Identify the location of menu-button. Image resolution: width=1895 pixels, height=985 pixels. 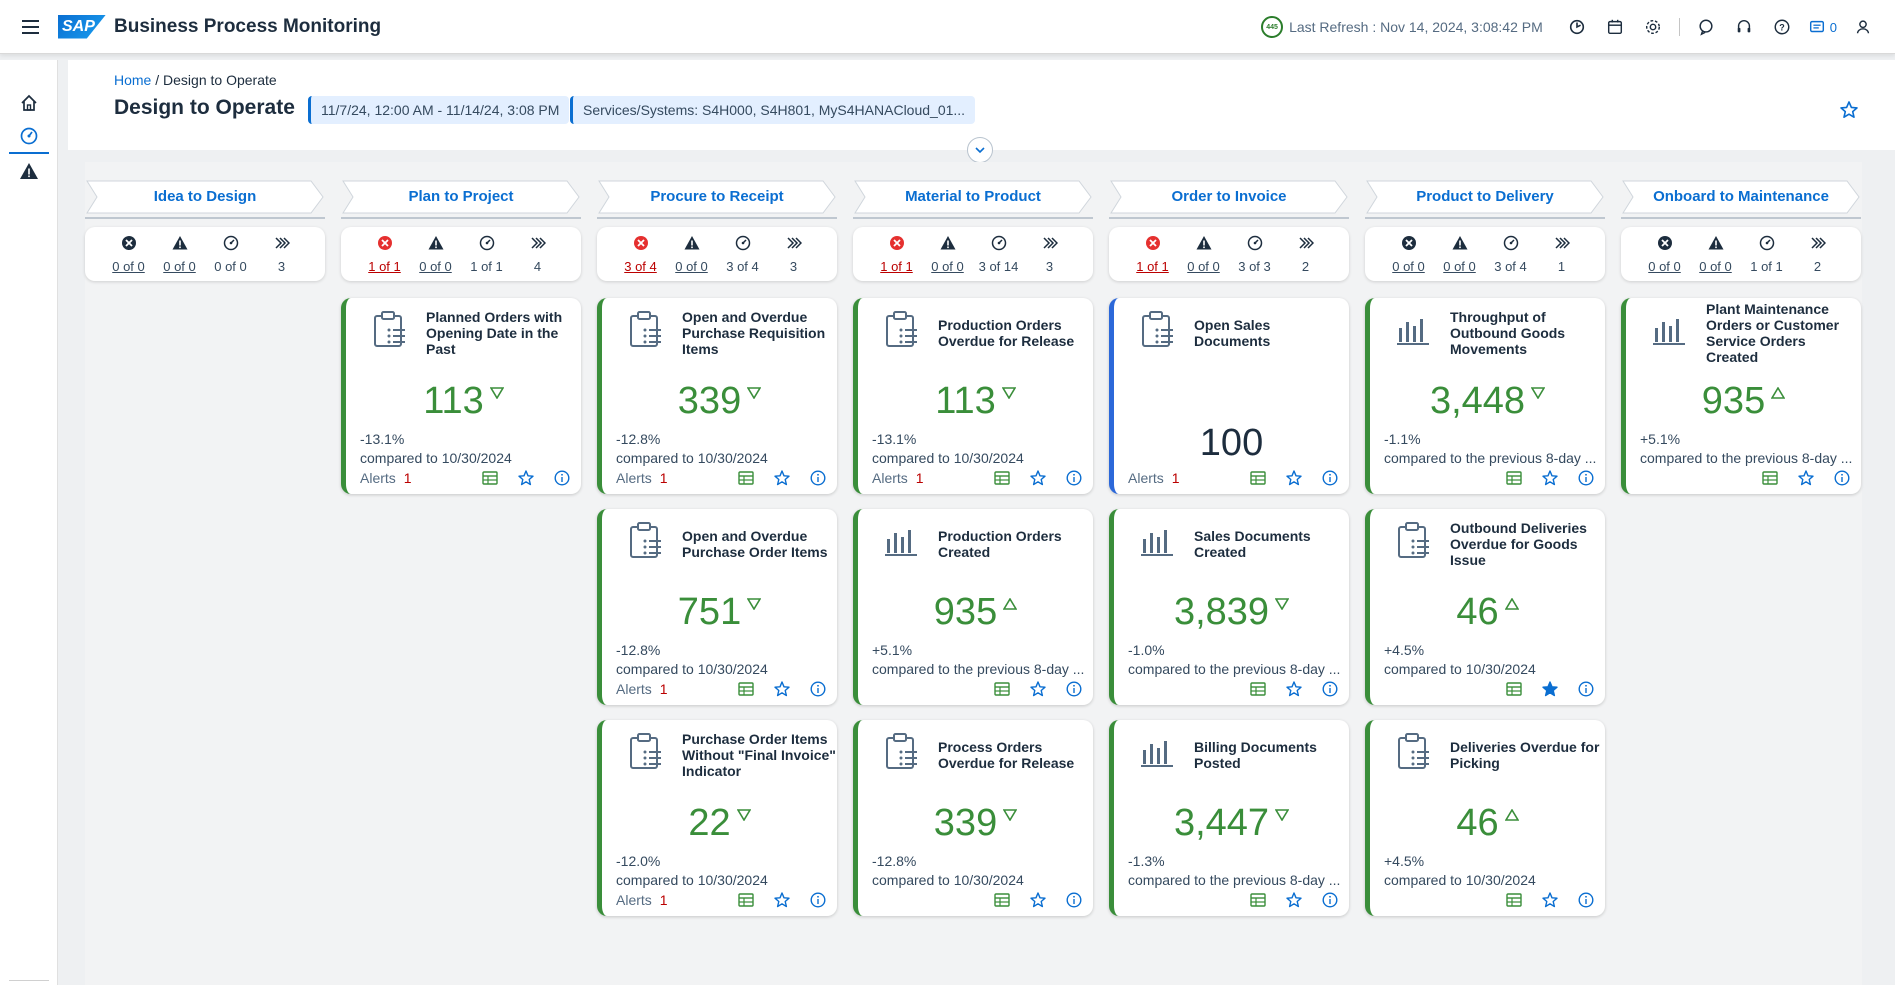
(31, 27).